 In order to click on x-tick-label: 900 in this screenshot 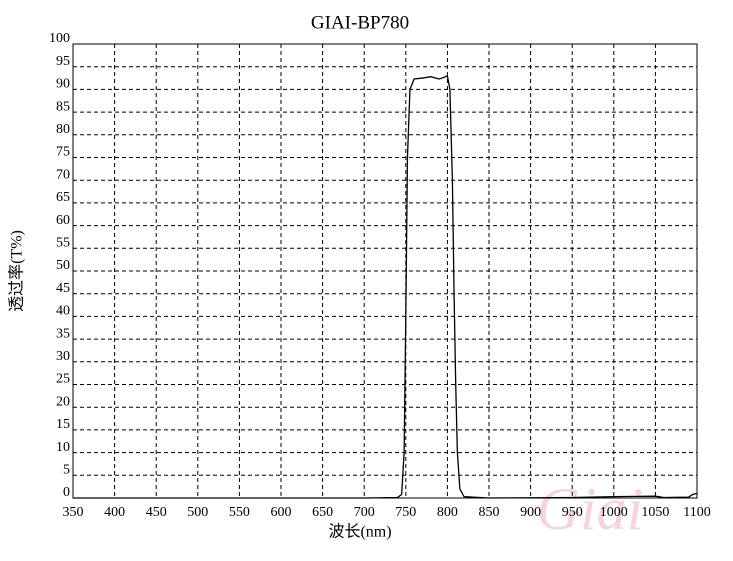, I will do `click(530, 512)`.